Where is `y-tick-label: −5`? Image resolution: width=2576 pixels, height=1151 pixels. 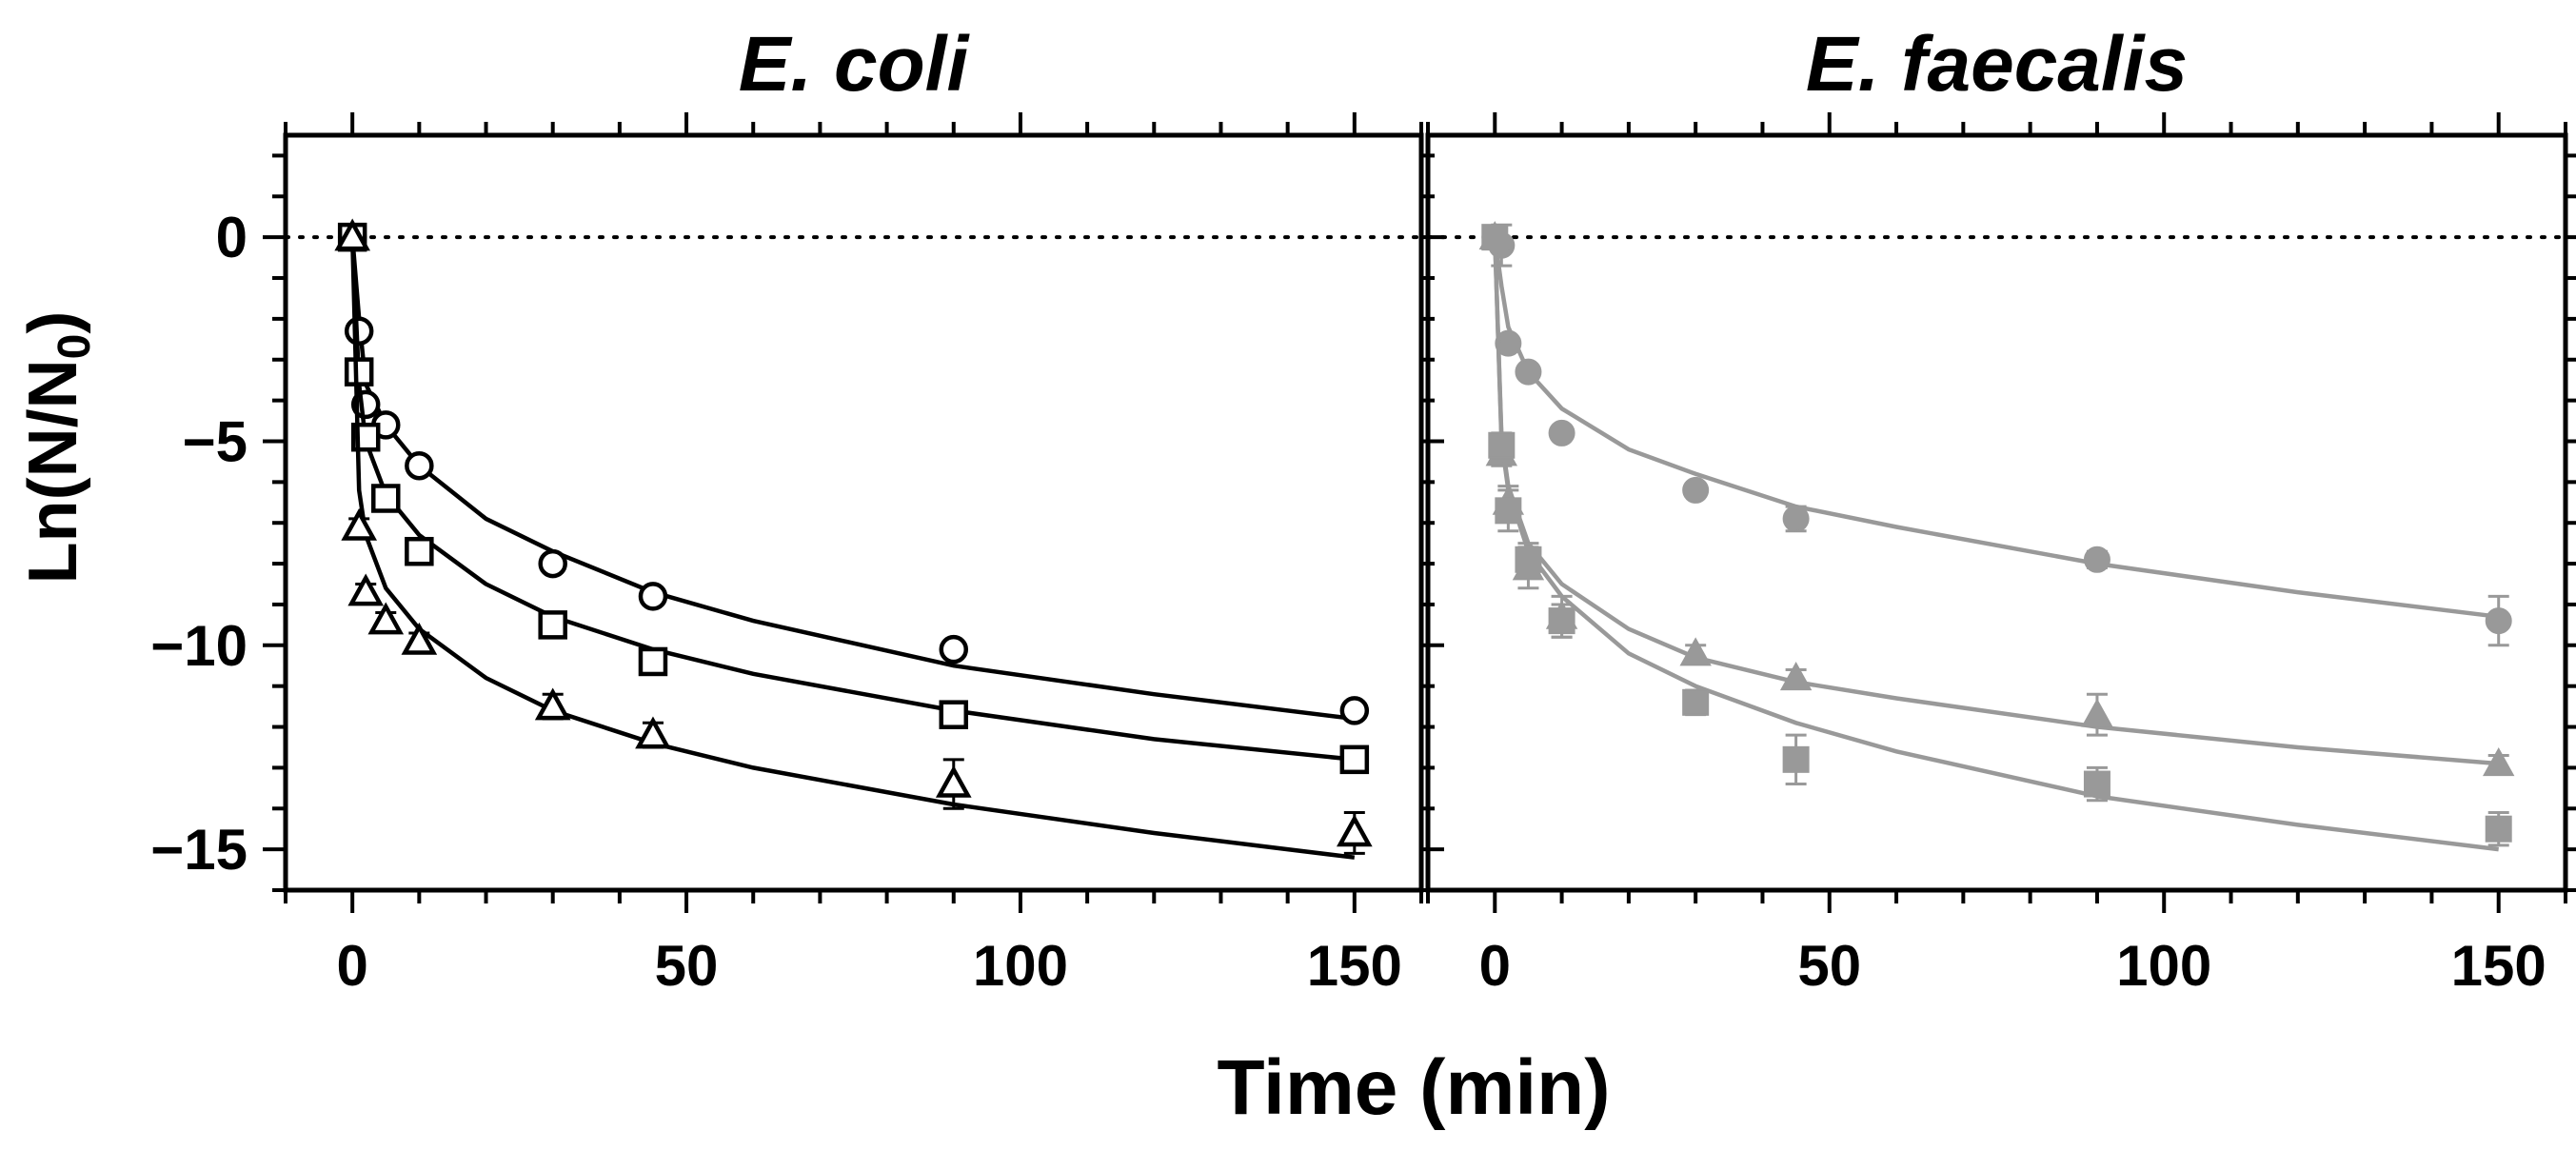 y-tick-label: −5 is located at coordinates (215, 441).